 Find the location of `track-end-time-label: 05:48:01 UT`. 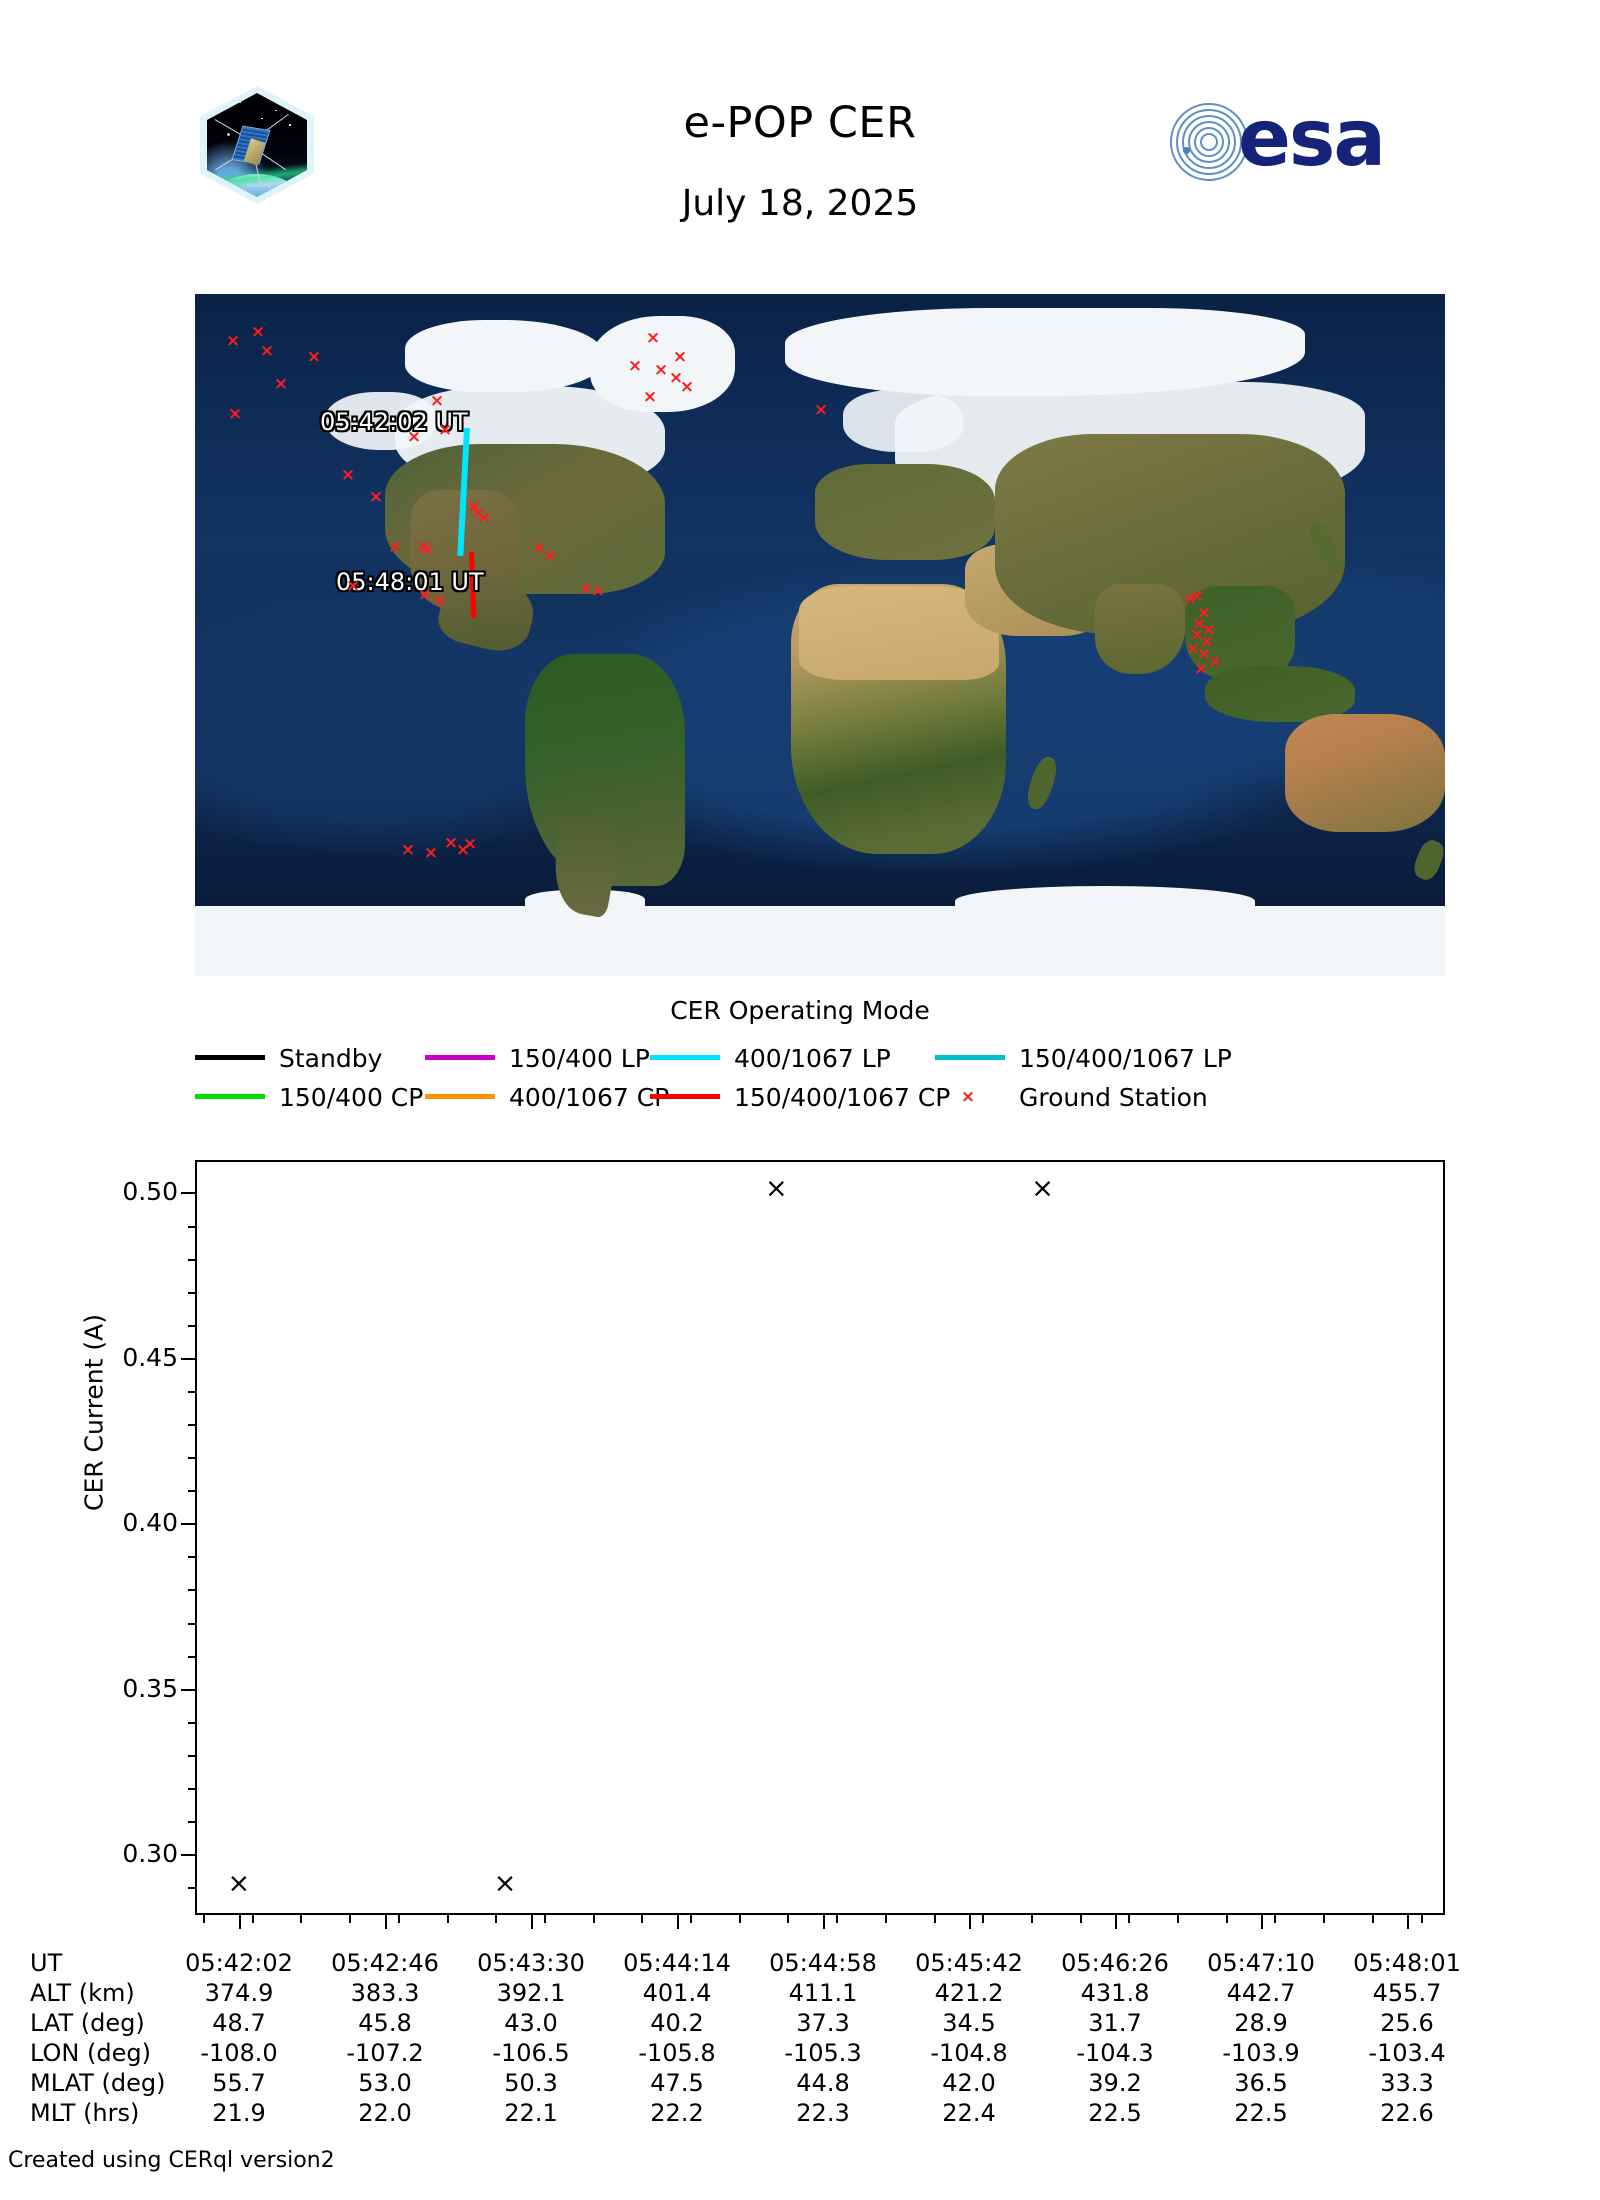

track-end-time-label: 05:48:01 UT is located at coordinates (410, 582).